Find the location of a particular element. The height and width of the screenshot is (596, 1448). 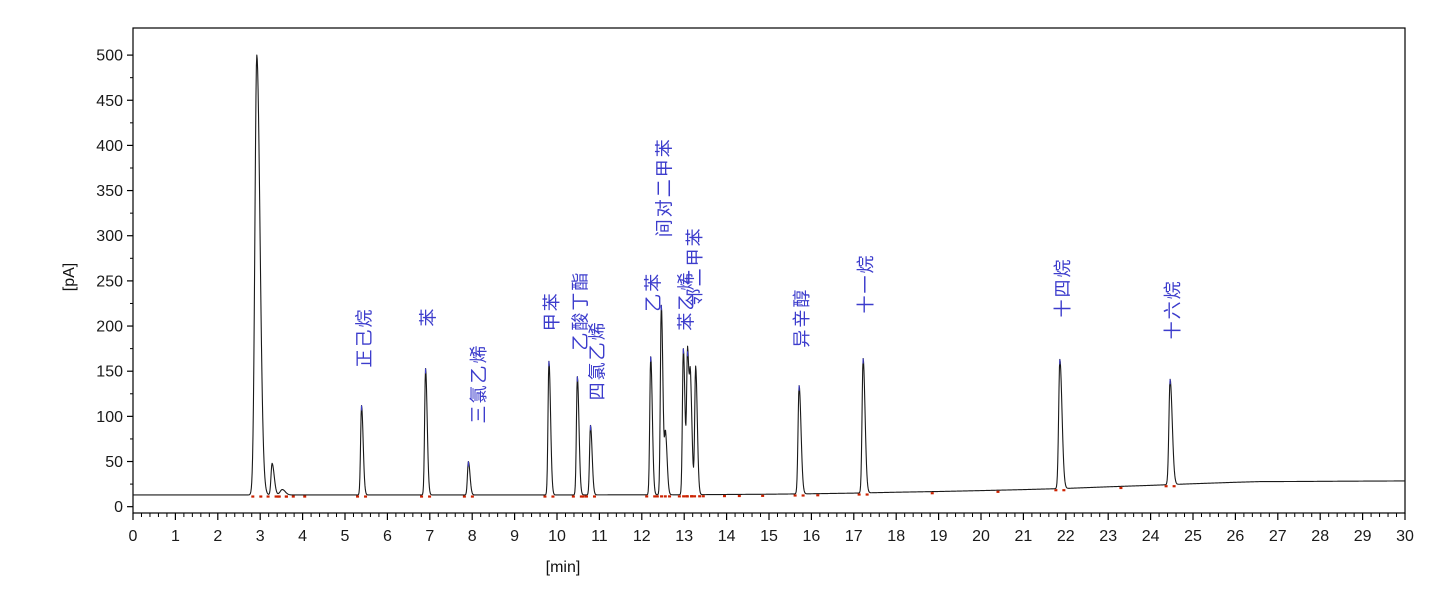

peak-label: 间对二甲苯 is located at coordinates (664, 187).